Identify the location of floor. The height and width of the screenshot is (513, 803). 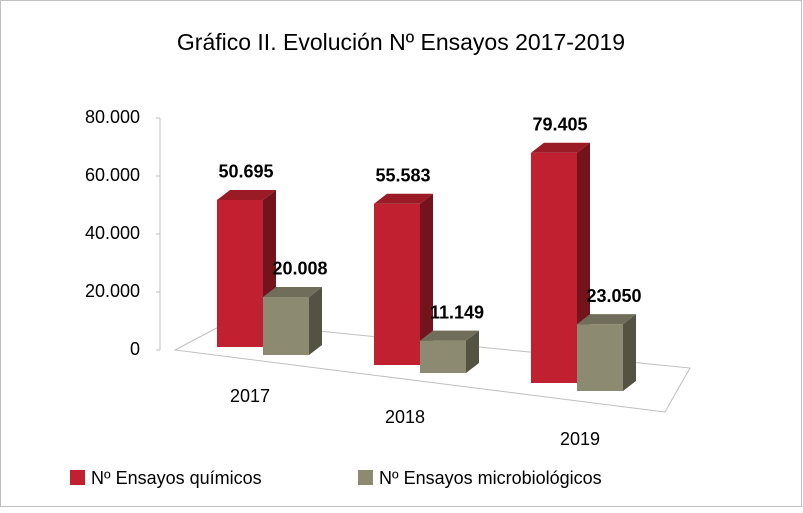
(432, 367).